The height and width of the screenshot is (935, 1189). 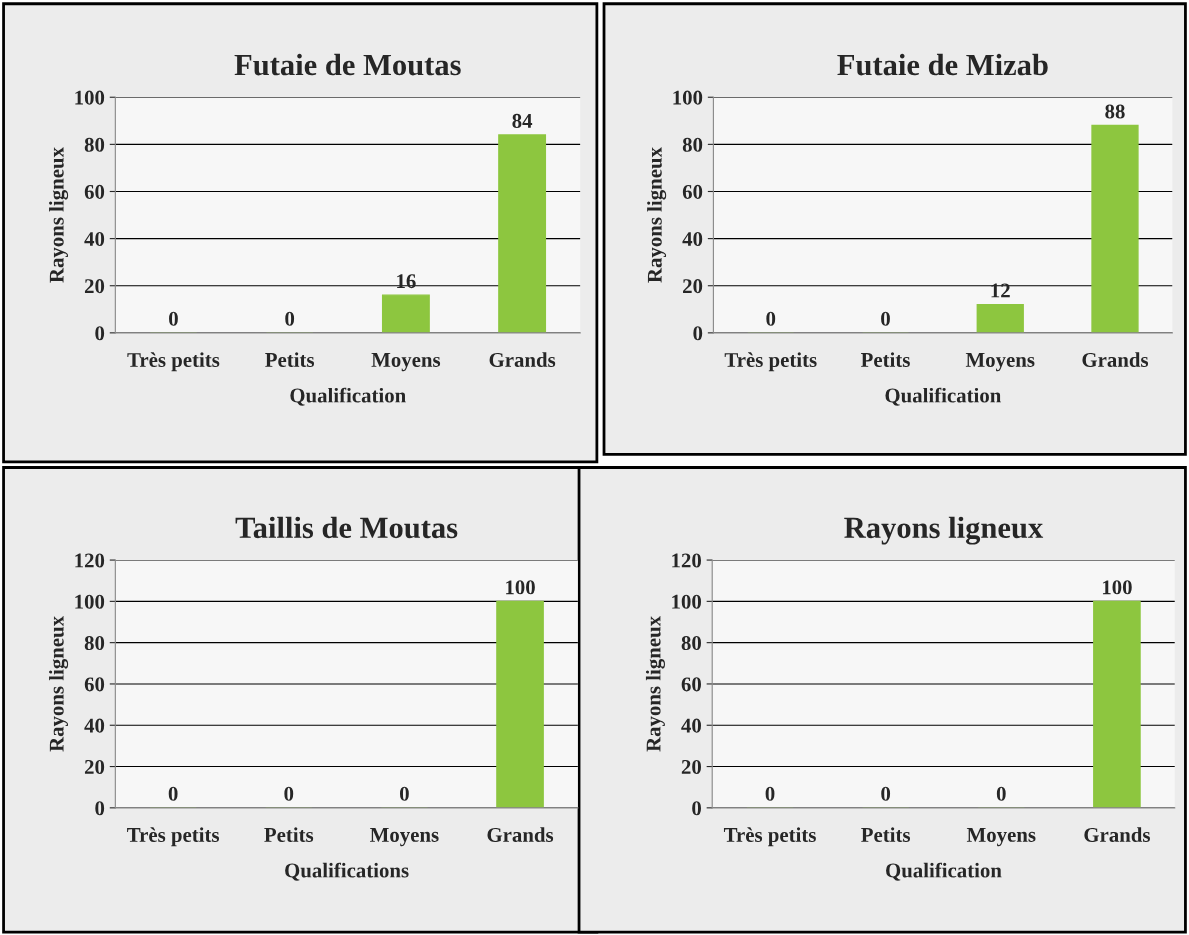 What do you see at coordinates (347, 64) in the screenshot?
I see `chart-title: Futaie de Moutas` at bounding box center [347, 64].